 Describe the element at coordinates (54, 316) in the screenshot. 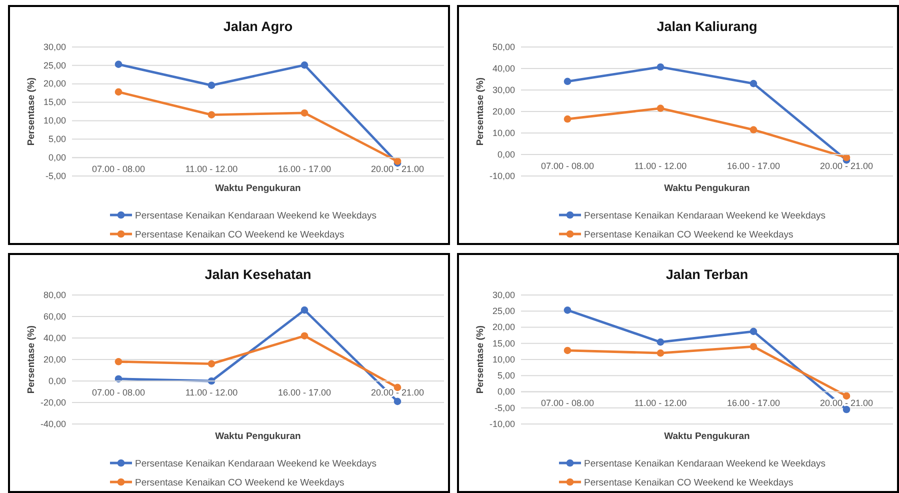

I see `y-tick-label: 60,00` at that location.